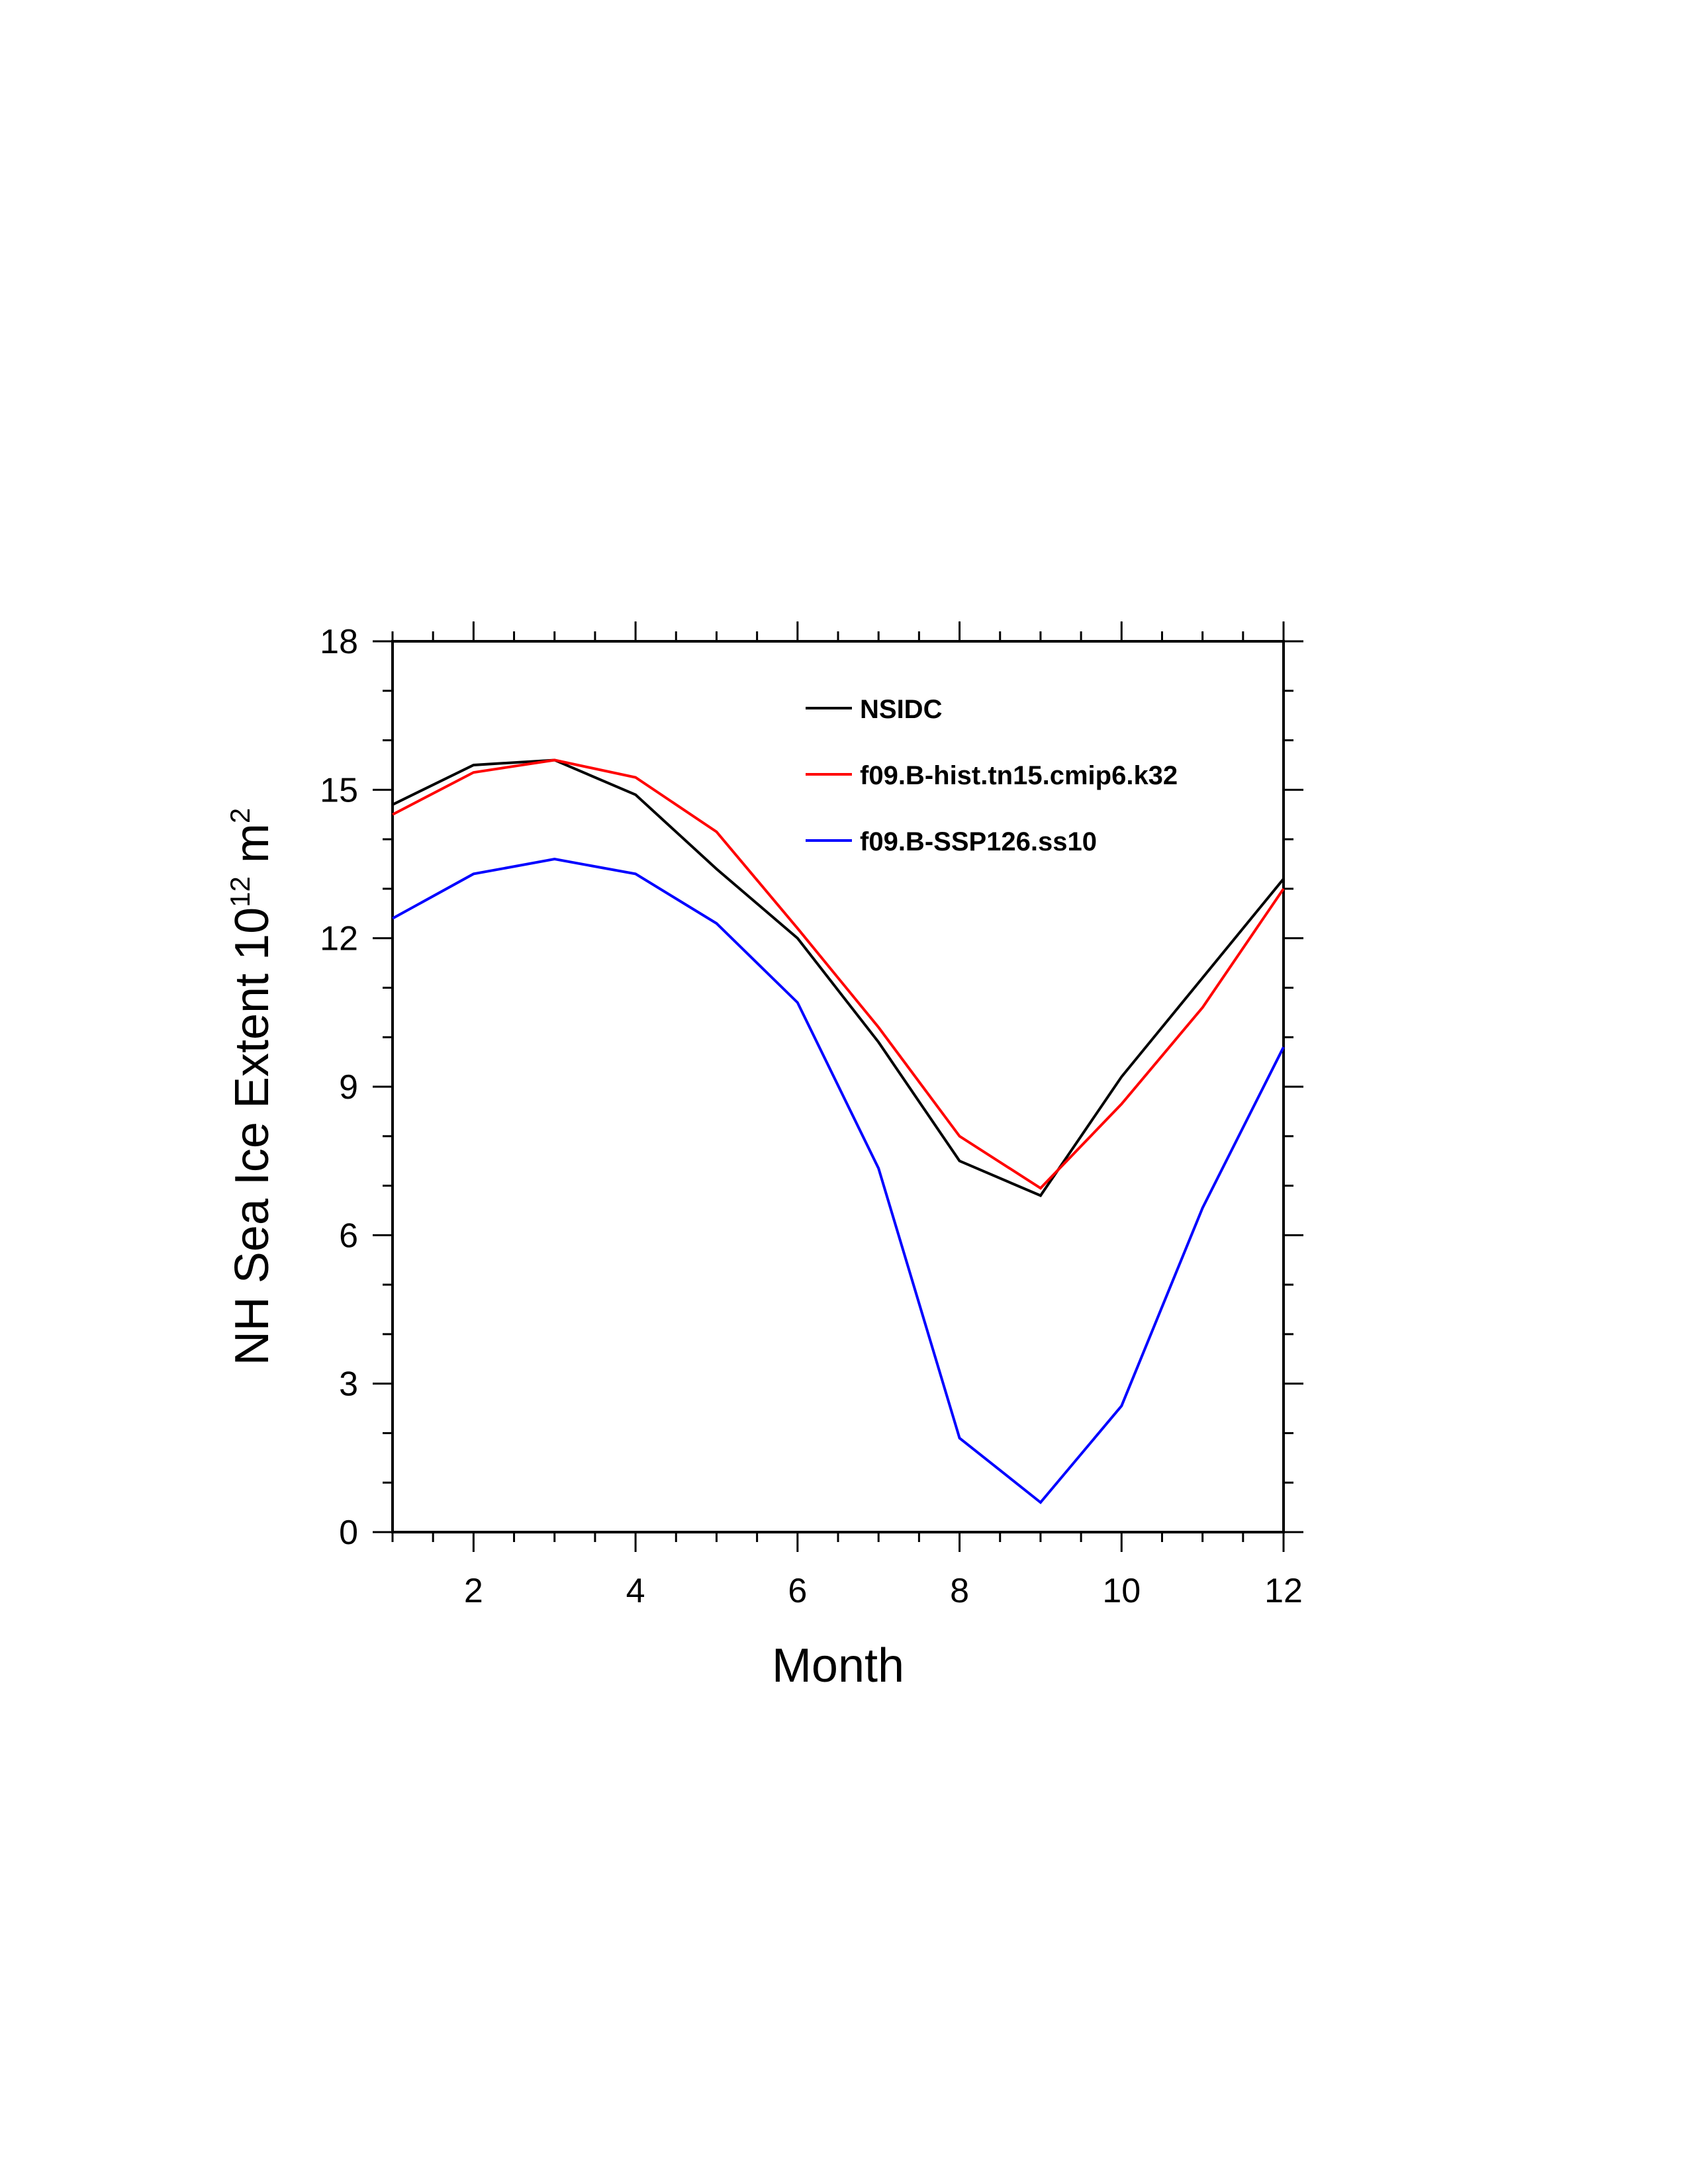 Image resolution: width=1688 pixels, height=2184 pixels. Describe the element at coordinates (635, 1591) in the screenshot. I see `x-tick-label: 4` at that location.